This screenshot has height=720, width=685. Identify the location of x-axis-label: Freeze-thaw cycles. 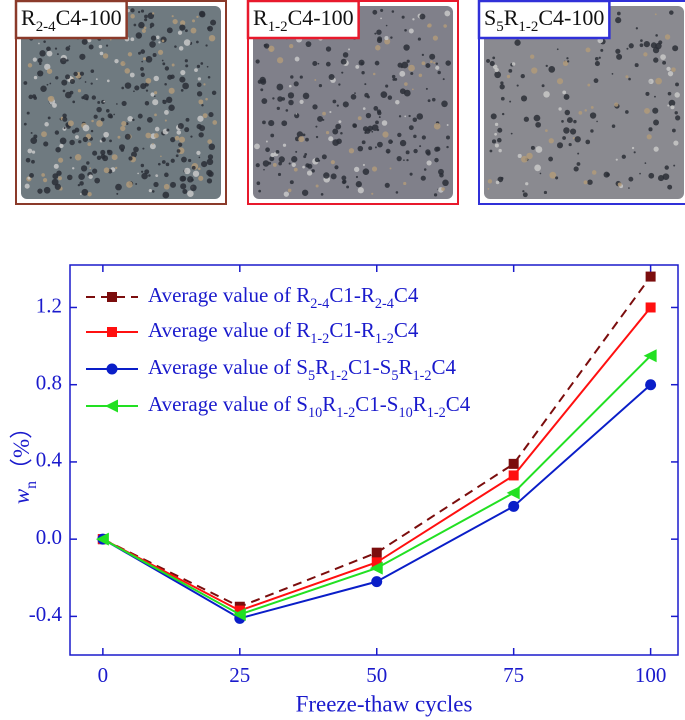
(384, 703).